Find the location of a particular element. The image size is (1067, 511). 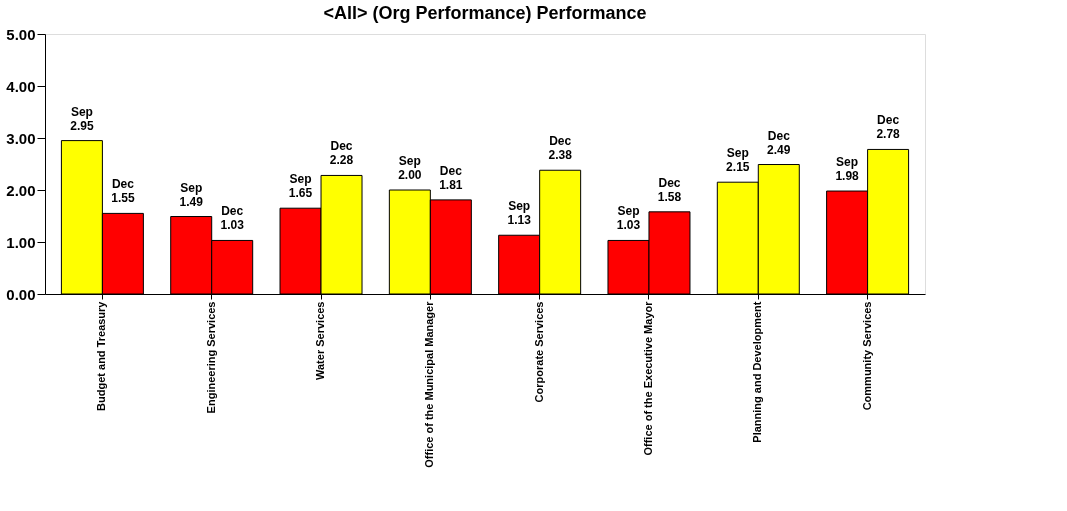

data-label: 2.00 is located at coordinates (410, 175).